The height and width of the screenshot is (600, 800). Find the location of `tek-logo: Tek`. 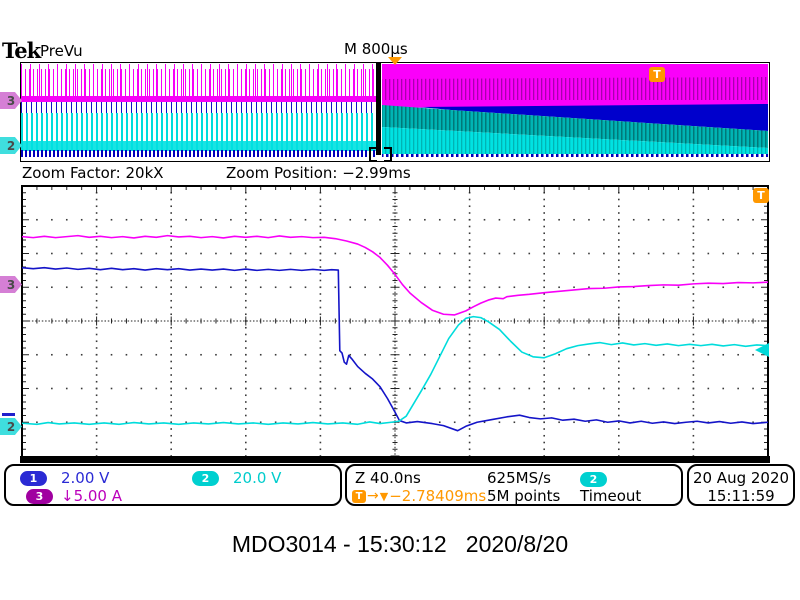

tek-logo: Tek is located at coordinates (21, 50).